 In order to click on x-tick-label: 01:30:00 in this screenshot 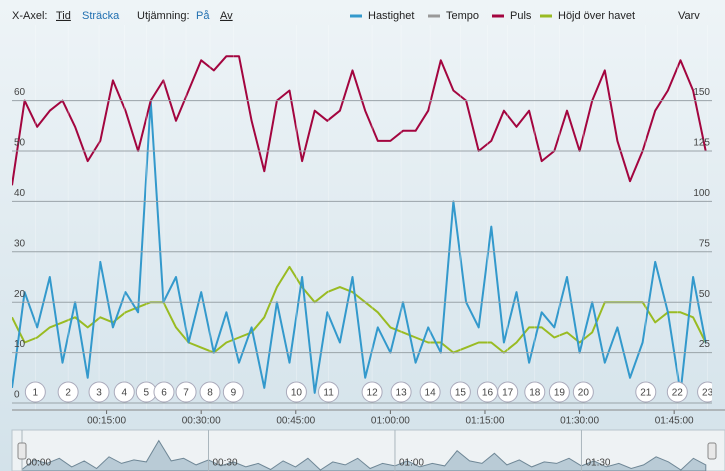, I will do `click(579, 421)`.